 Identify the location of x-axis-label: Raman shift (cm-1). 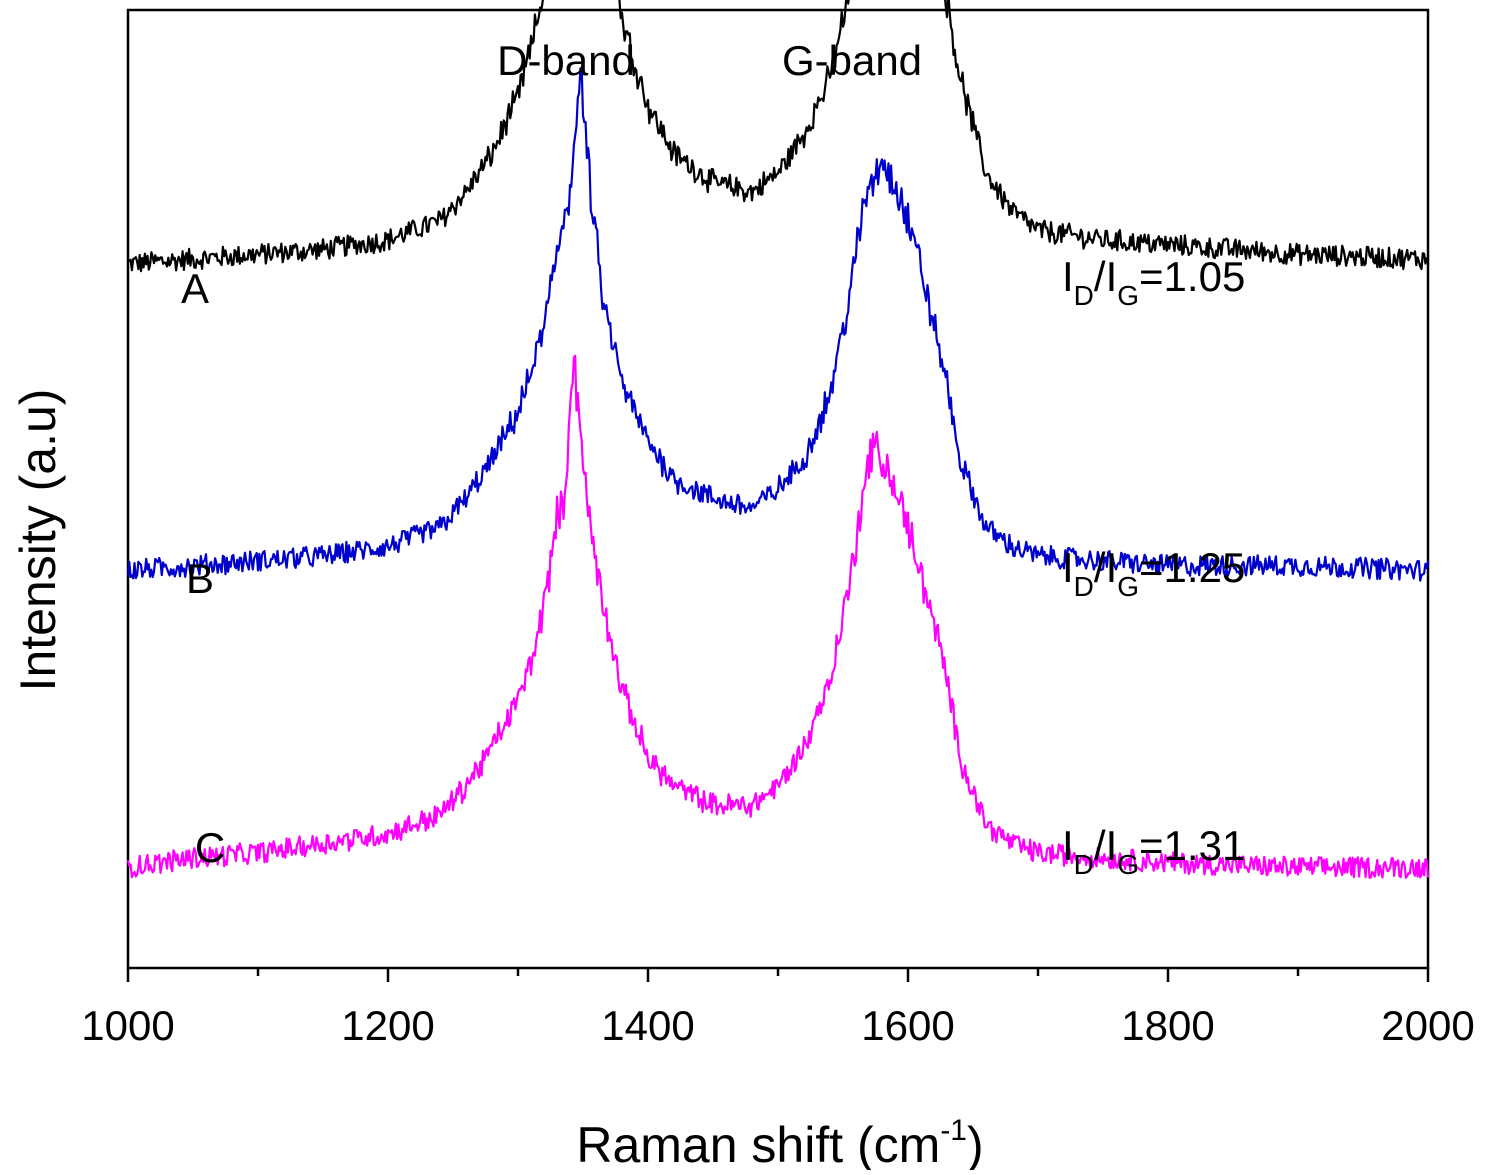
(779, 1142).